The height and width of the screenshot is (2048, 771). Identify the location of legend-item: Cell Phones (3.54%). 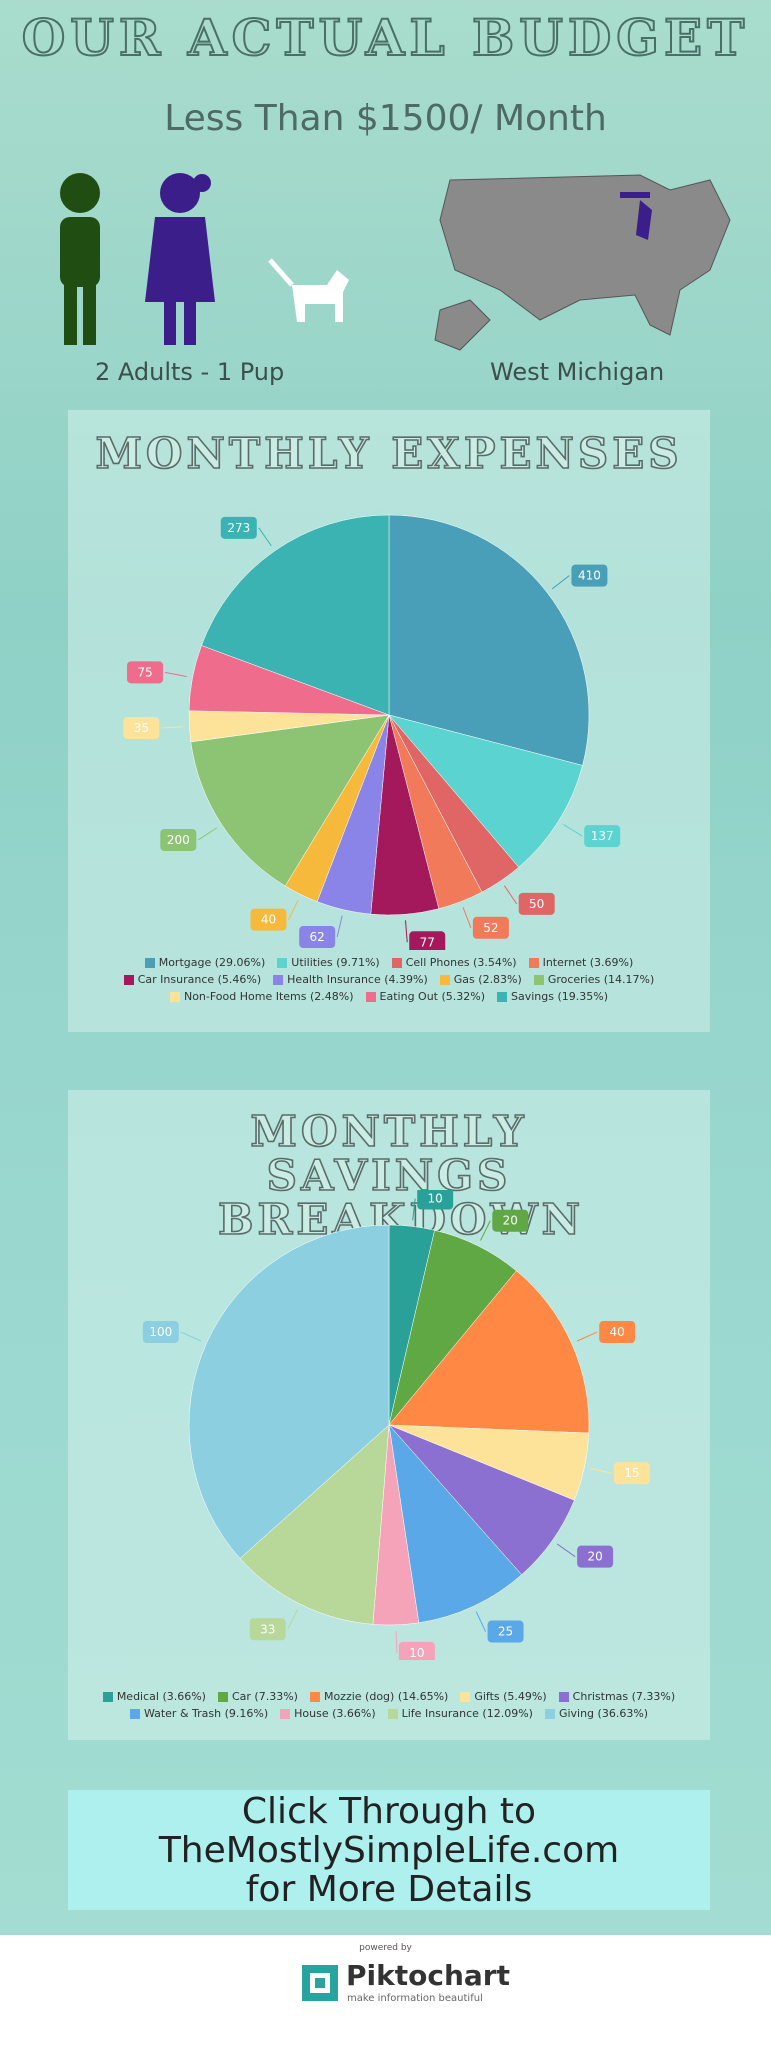
(454, 962).